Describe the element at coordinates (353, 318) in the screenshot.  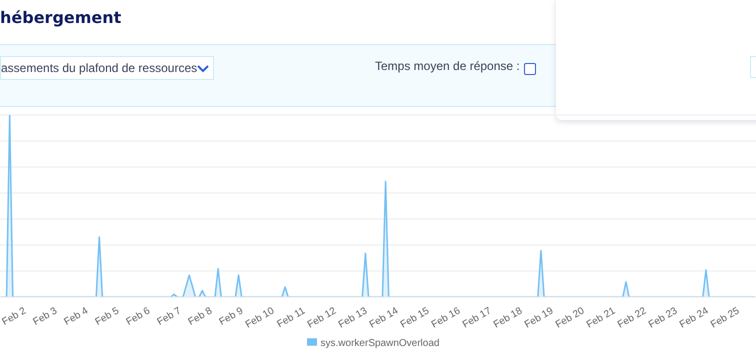
I see `x-tick-label: Feb 13` at that location.